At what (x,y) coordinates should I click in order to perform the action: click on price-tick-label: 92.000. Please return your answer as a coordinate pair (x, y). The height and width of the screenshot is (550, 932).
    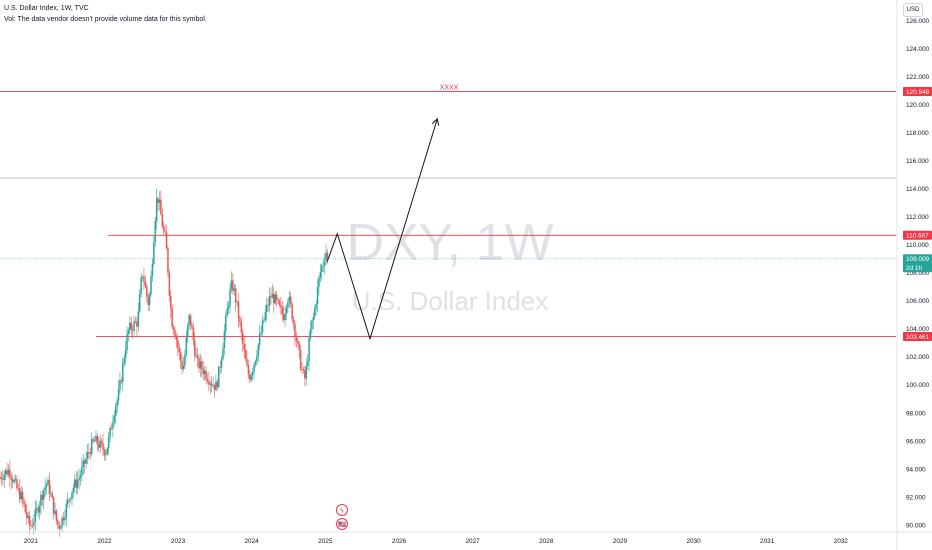
    Looking at the image, I should click on (916, 497).